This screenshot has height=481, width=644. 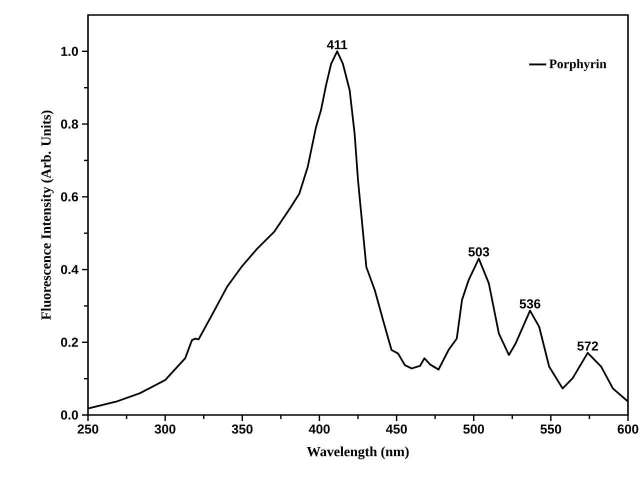 I want to click on y-tick-label: 0.8, so click(x=69, y=124).